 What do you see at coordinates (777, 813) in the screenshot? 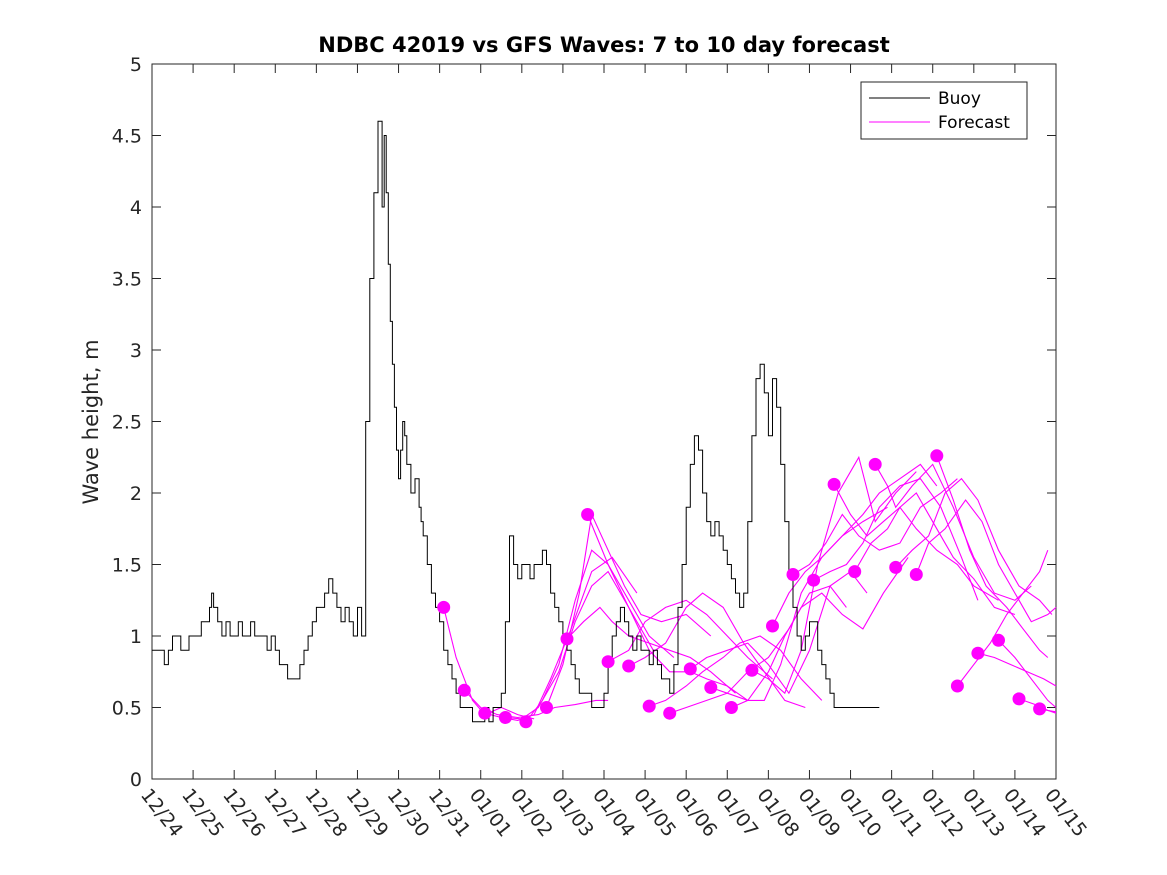
I see `x-tick-label: 01/08` at bounding box center [777, 813].